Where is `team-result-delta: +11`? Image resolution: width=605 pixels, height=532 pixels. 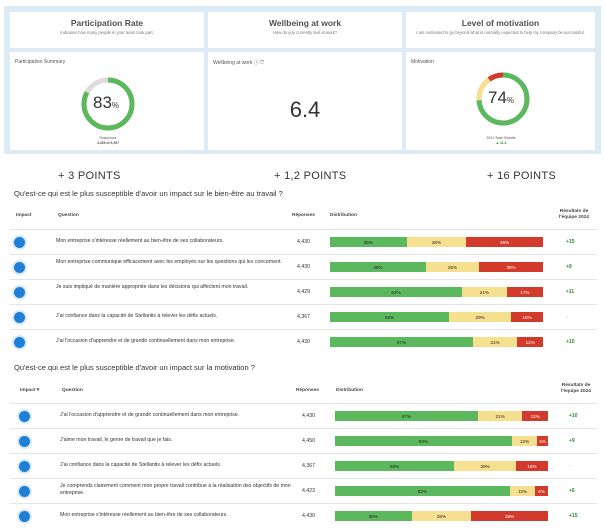
team-result-delta: +11 is located at coordinates (570, 292).